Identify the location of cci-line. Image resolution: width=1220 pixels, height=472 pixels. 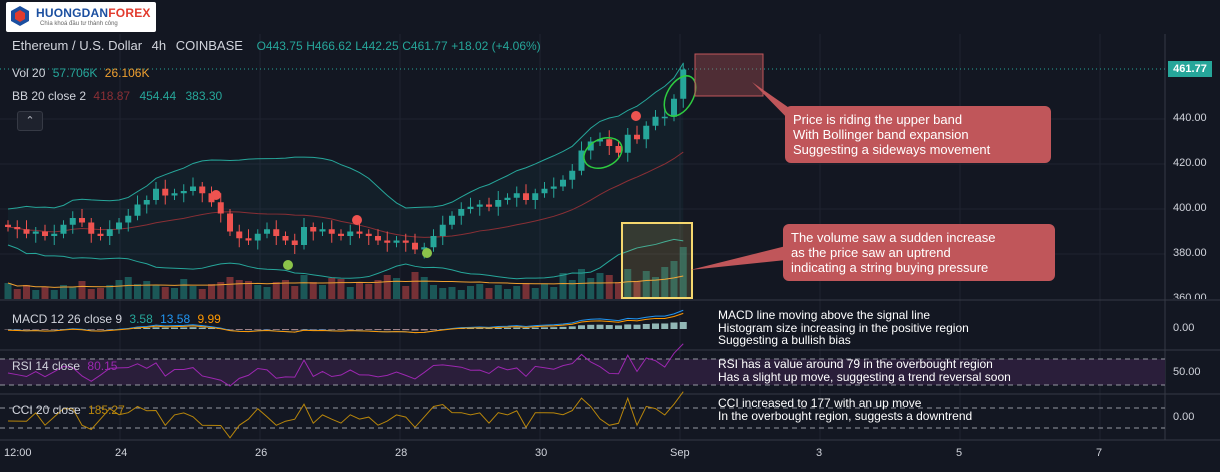
(345, 415).